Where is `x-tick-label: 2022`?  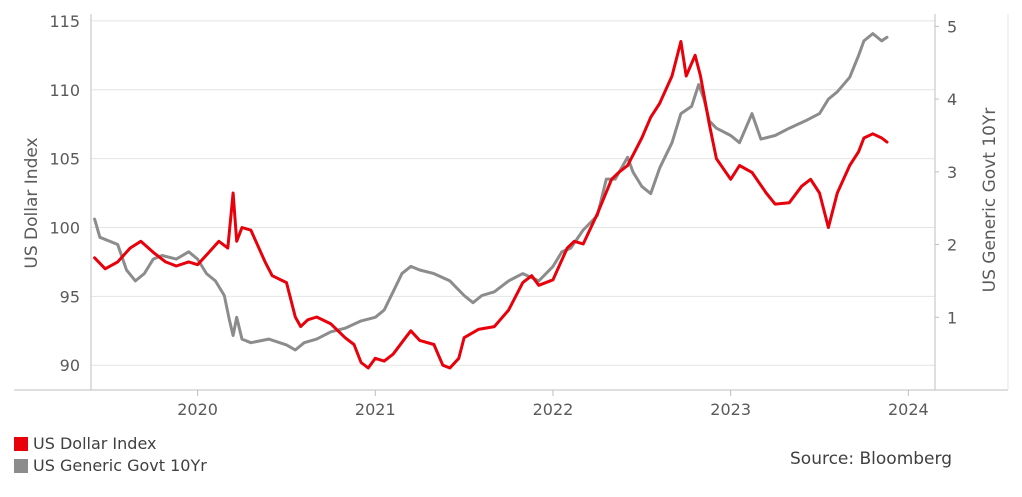 x-tick-label: 2022 is located at coordinates (553, 409).